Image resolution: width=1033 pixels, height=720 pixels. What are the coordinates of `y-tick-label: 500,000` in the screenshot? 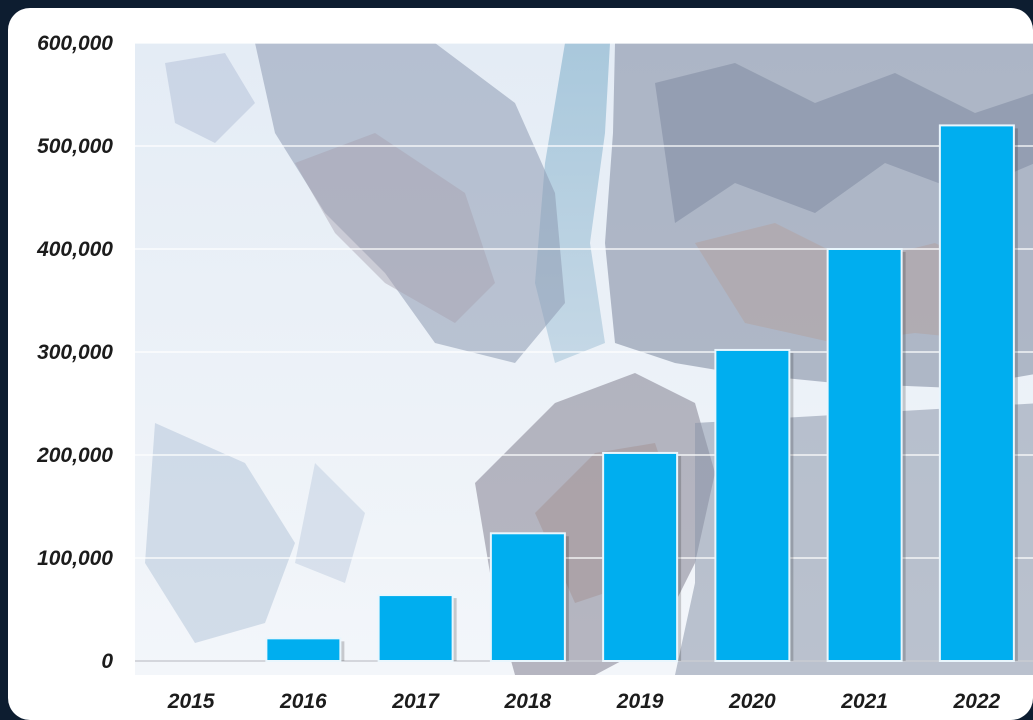 It's located at (75, 146).